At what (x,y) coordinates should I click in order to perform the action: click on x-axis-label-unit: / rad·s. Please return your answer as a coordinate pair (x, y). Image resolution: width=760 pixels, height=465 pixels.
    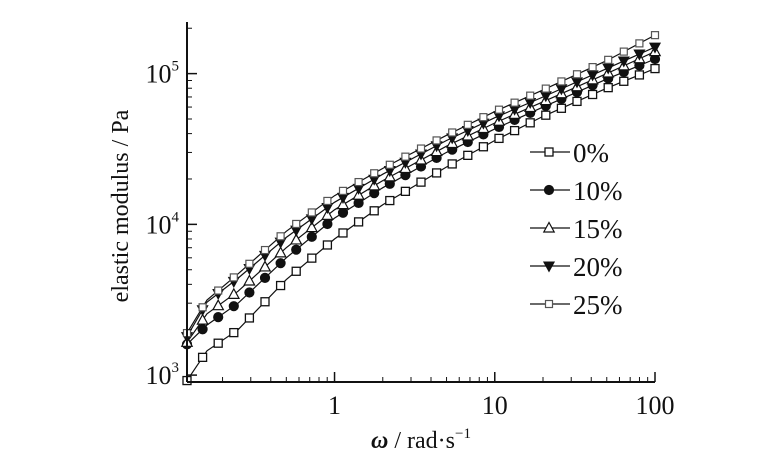
    Looking at the image, I should click on (421, 441).